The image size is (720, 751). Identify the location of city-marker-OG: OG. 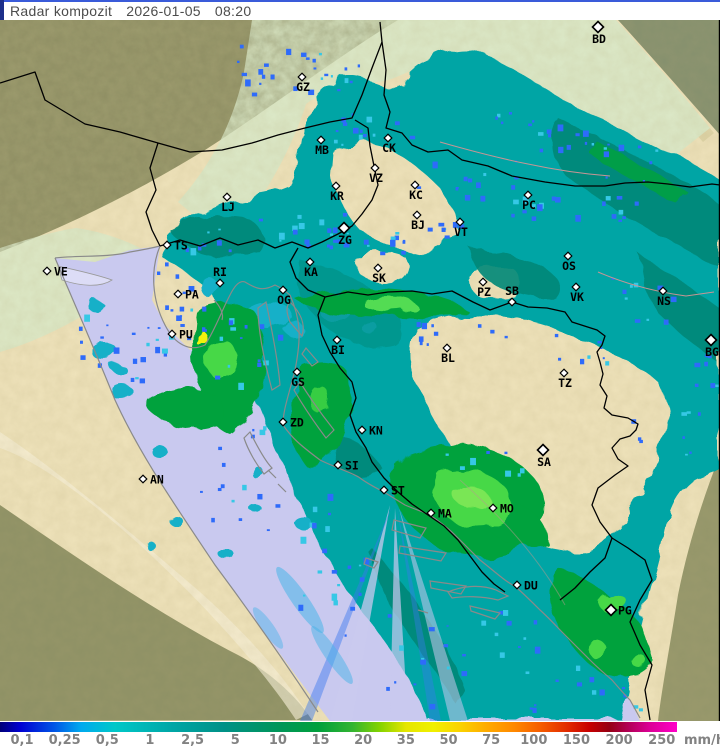
(284, 296).